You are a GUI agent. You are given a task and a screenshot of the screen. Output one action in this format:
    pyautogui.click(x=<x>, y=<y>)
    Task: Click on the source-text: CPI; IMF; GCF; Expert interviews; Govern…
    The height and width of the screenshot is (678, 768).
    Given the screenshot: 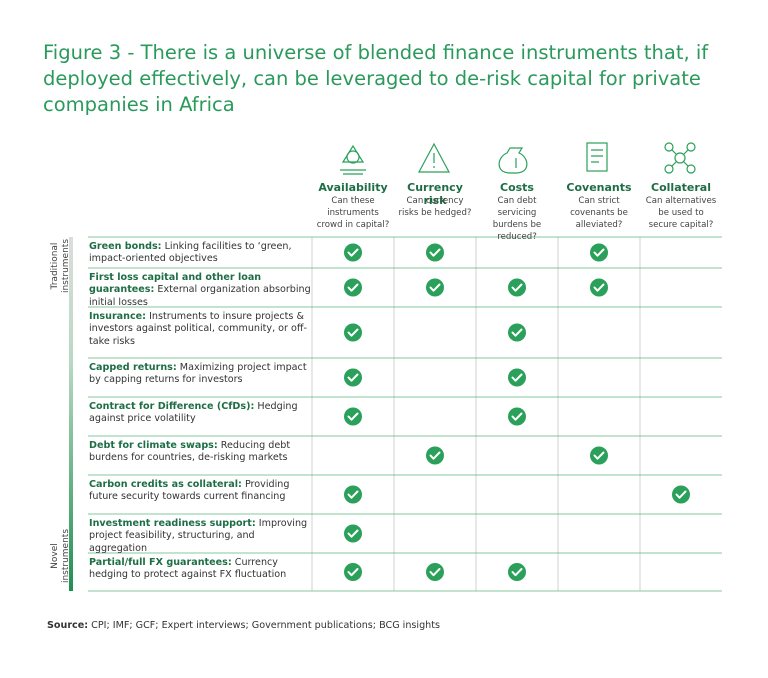 What is the action you would take?
    pyautogui.click(x=266, y=625)
    